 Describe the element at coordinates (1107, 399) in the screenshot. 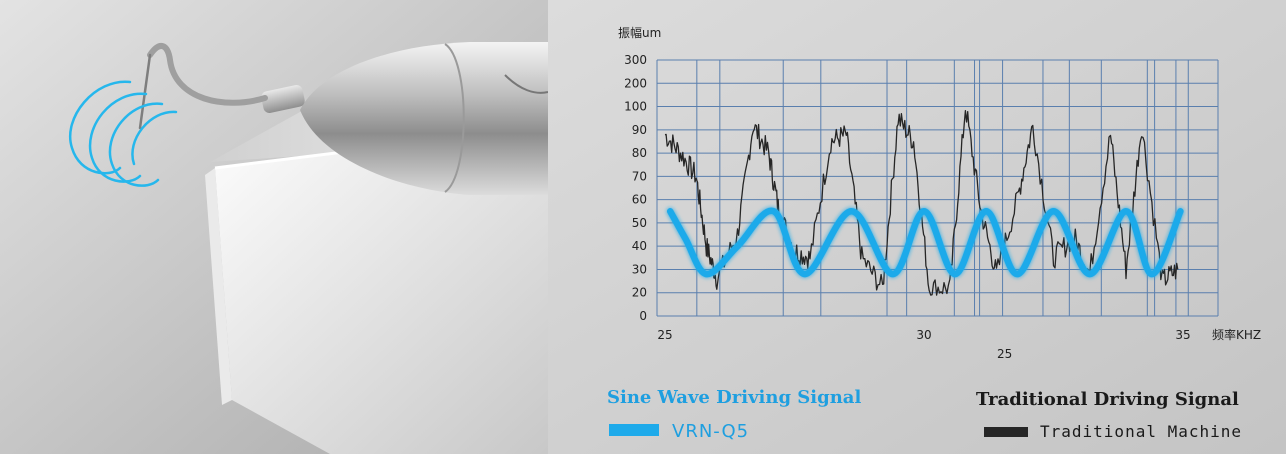

I see `legend-trad-title: Traditional Driving Signal` at that location.